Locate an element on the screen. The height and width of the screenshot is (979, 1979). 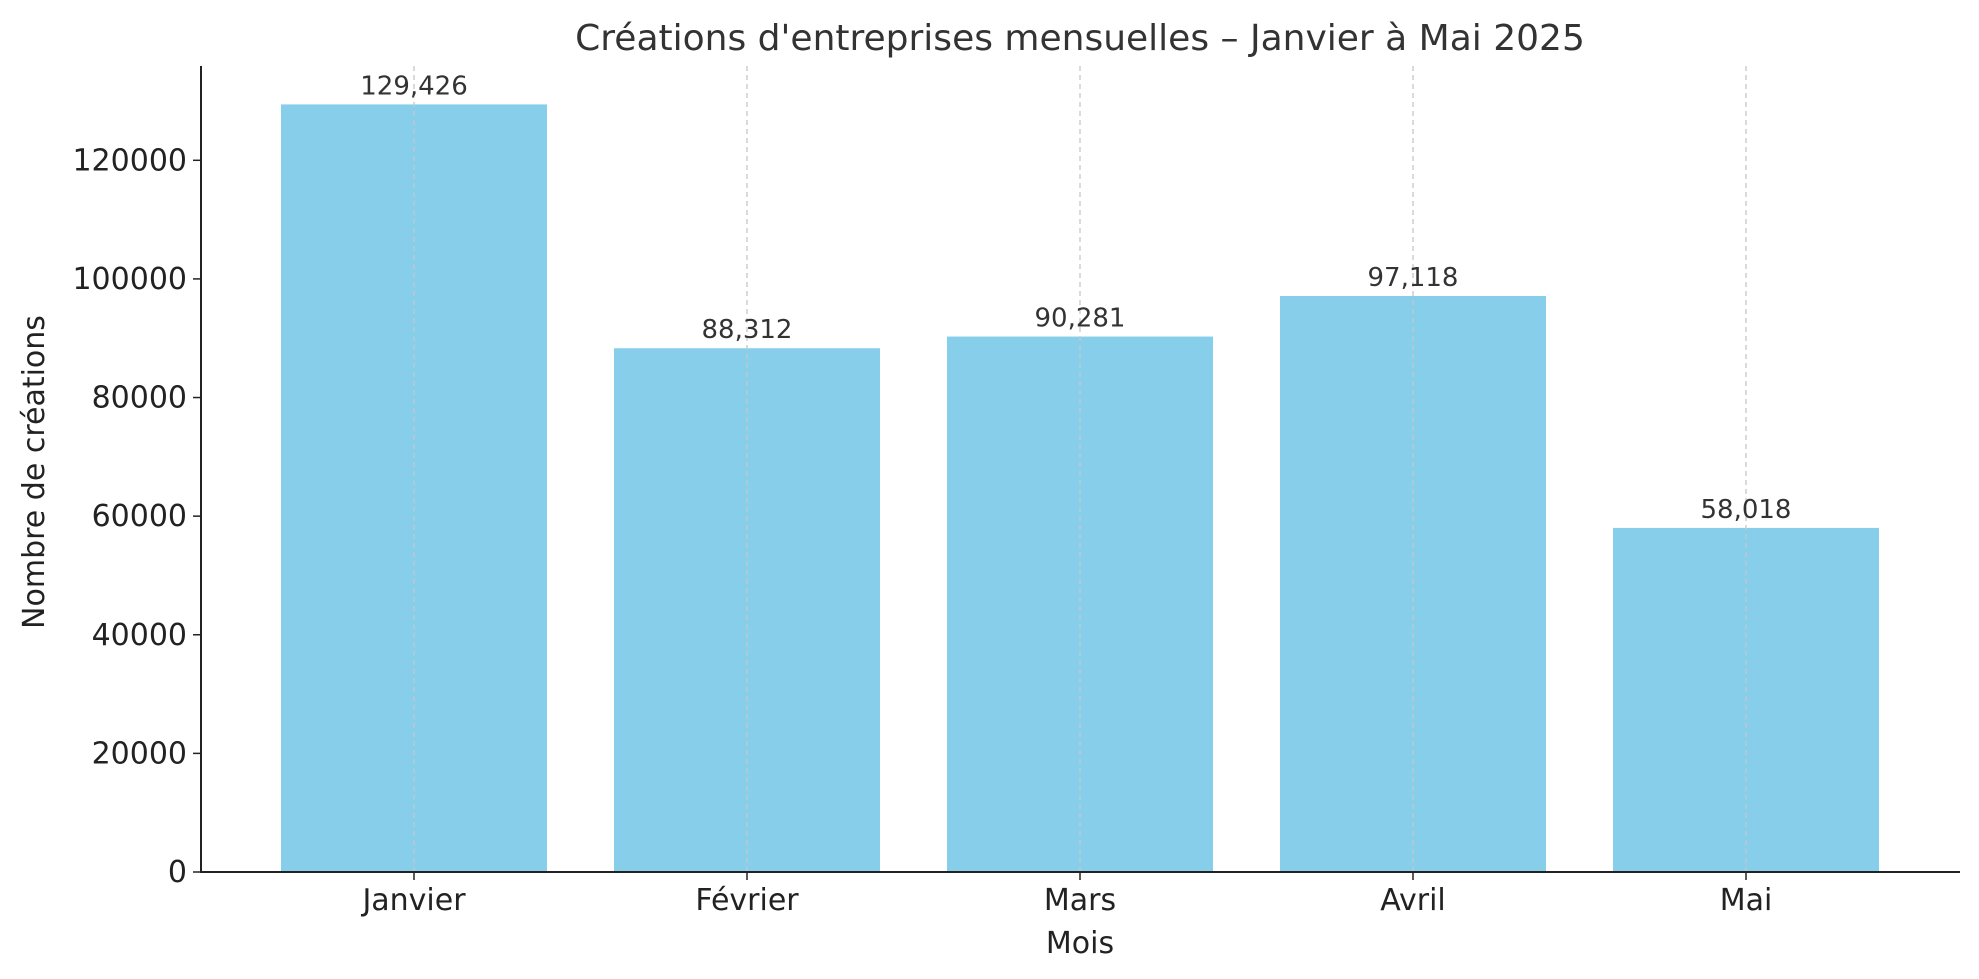
x-tick-label: Février is located at coordinates (747, 900).